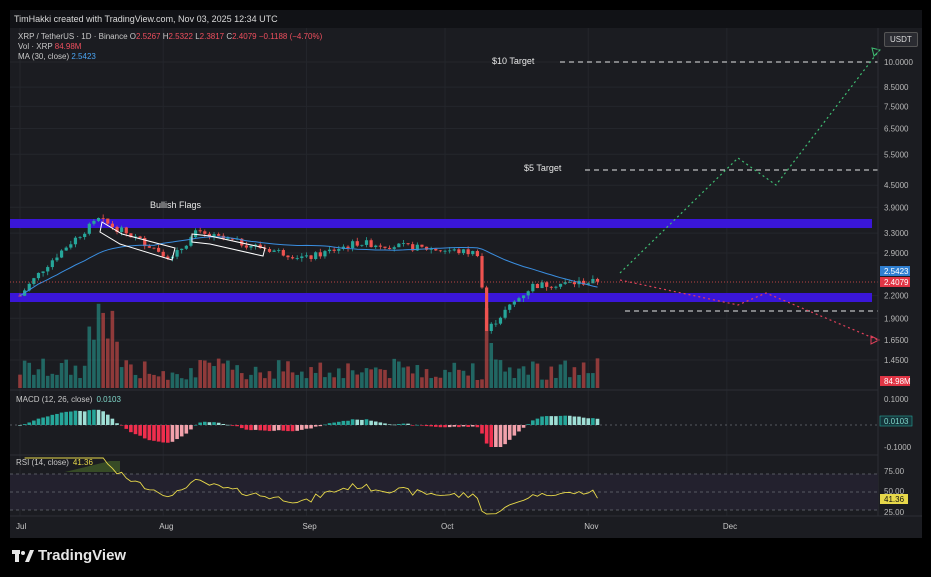  What do you see at coordinates (896, 128) in the screenshot?
I see `price-tick-label: 6.5000` at bounding box center [896, 128].